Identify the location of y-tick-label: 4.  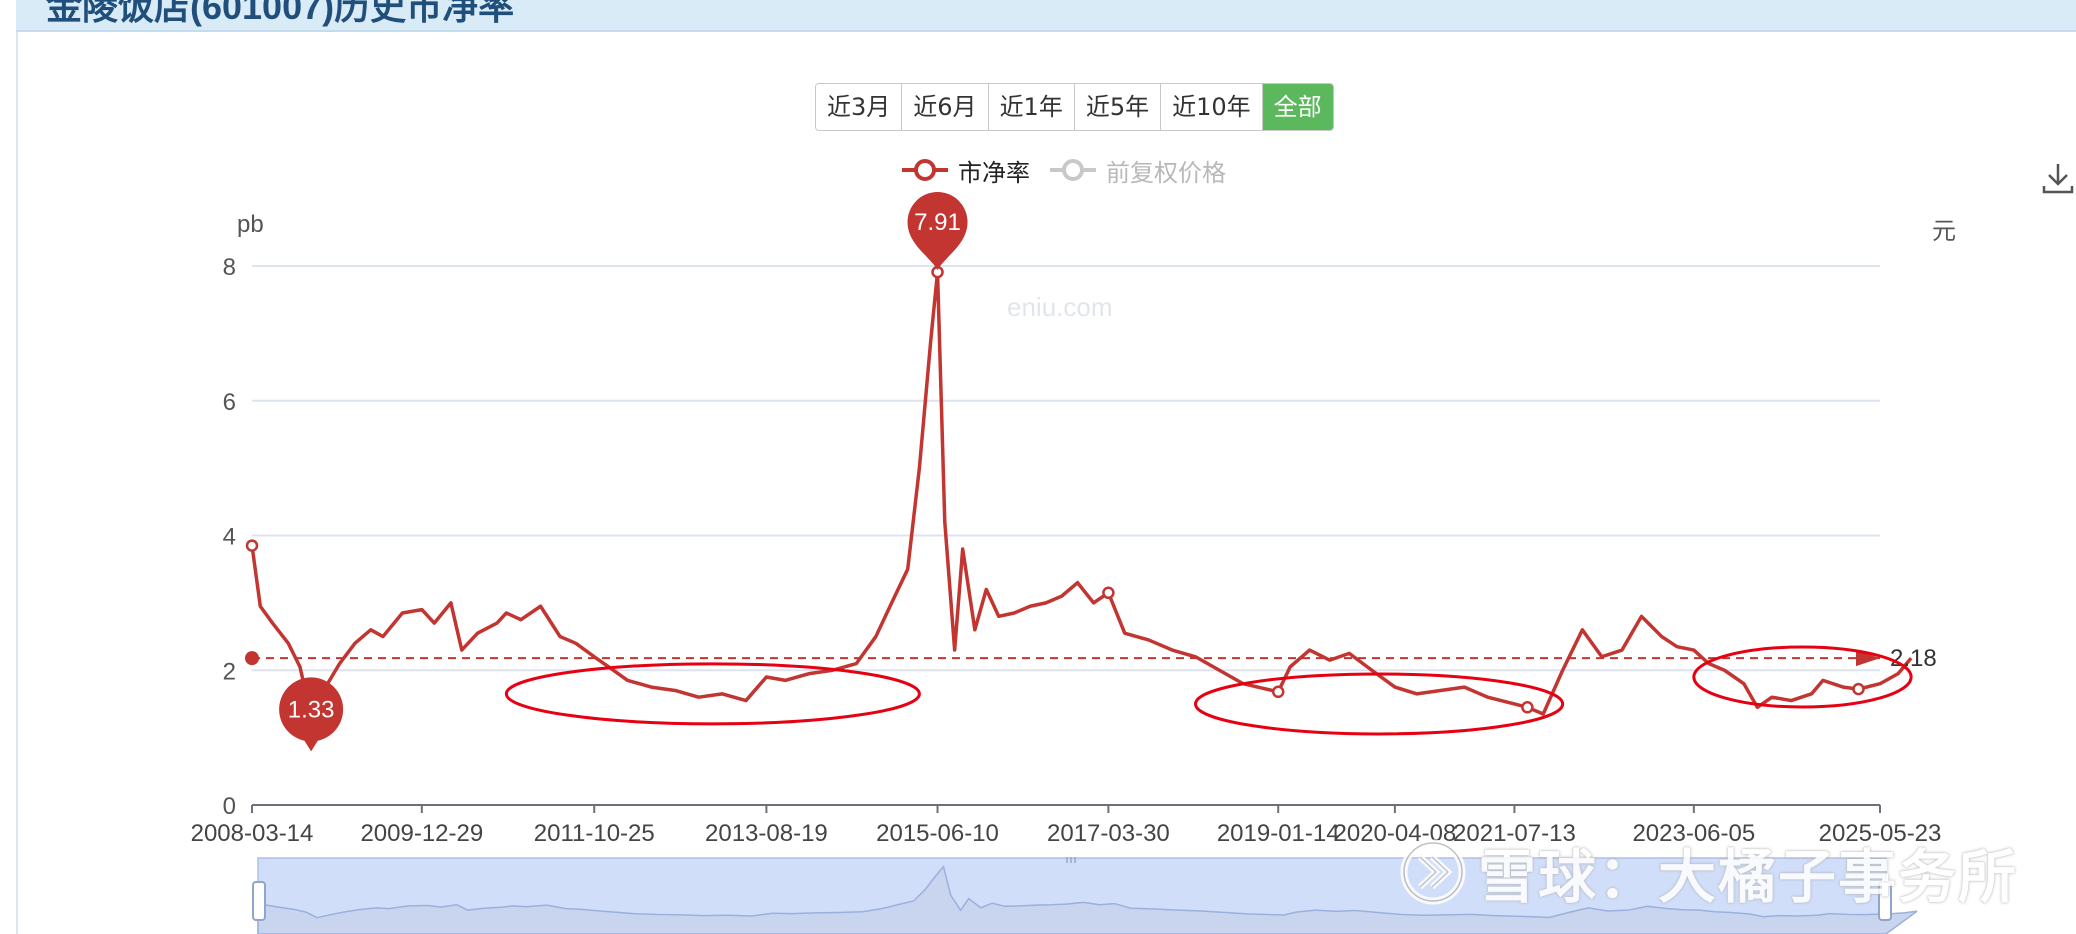
(229, 537).